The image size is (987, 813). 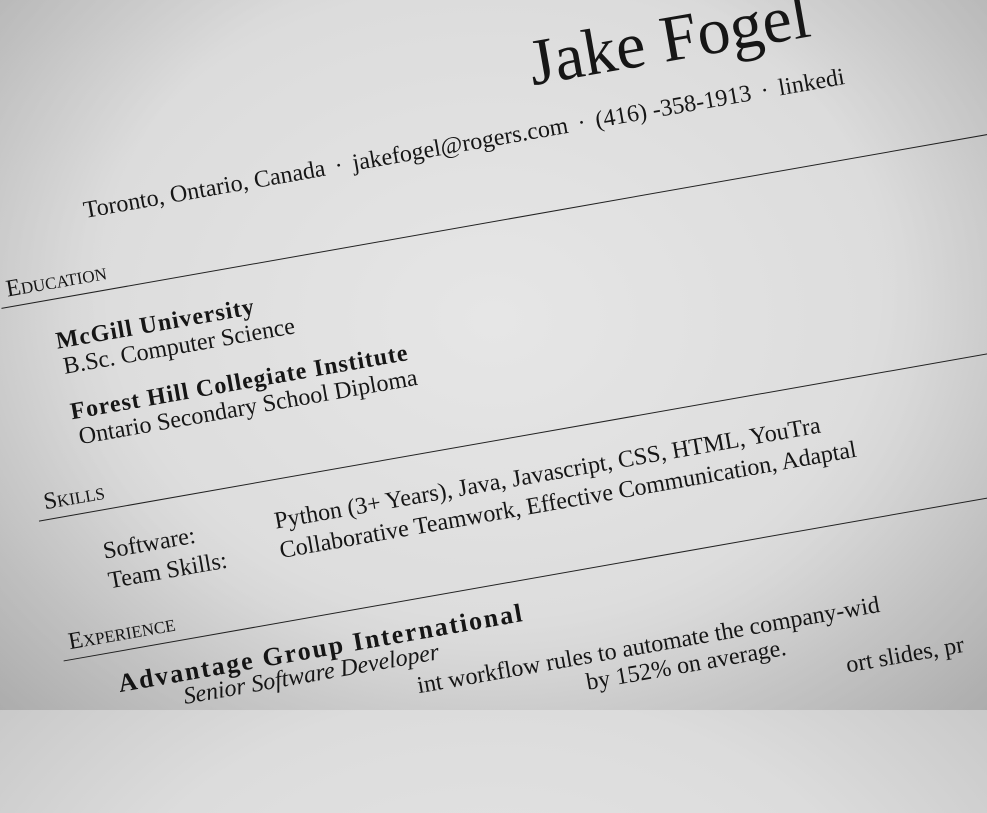 I want to click on contact: linkedi, so click(x=811, y=83).